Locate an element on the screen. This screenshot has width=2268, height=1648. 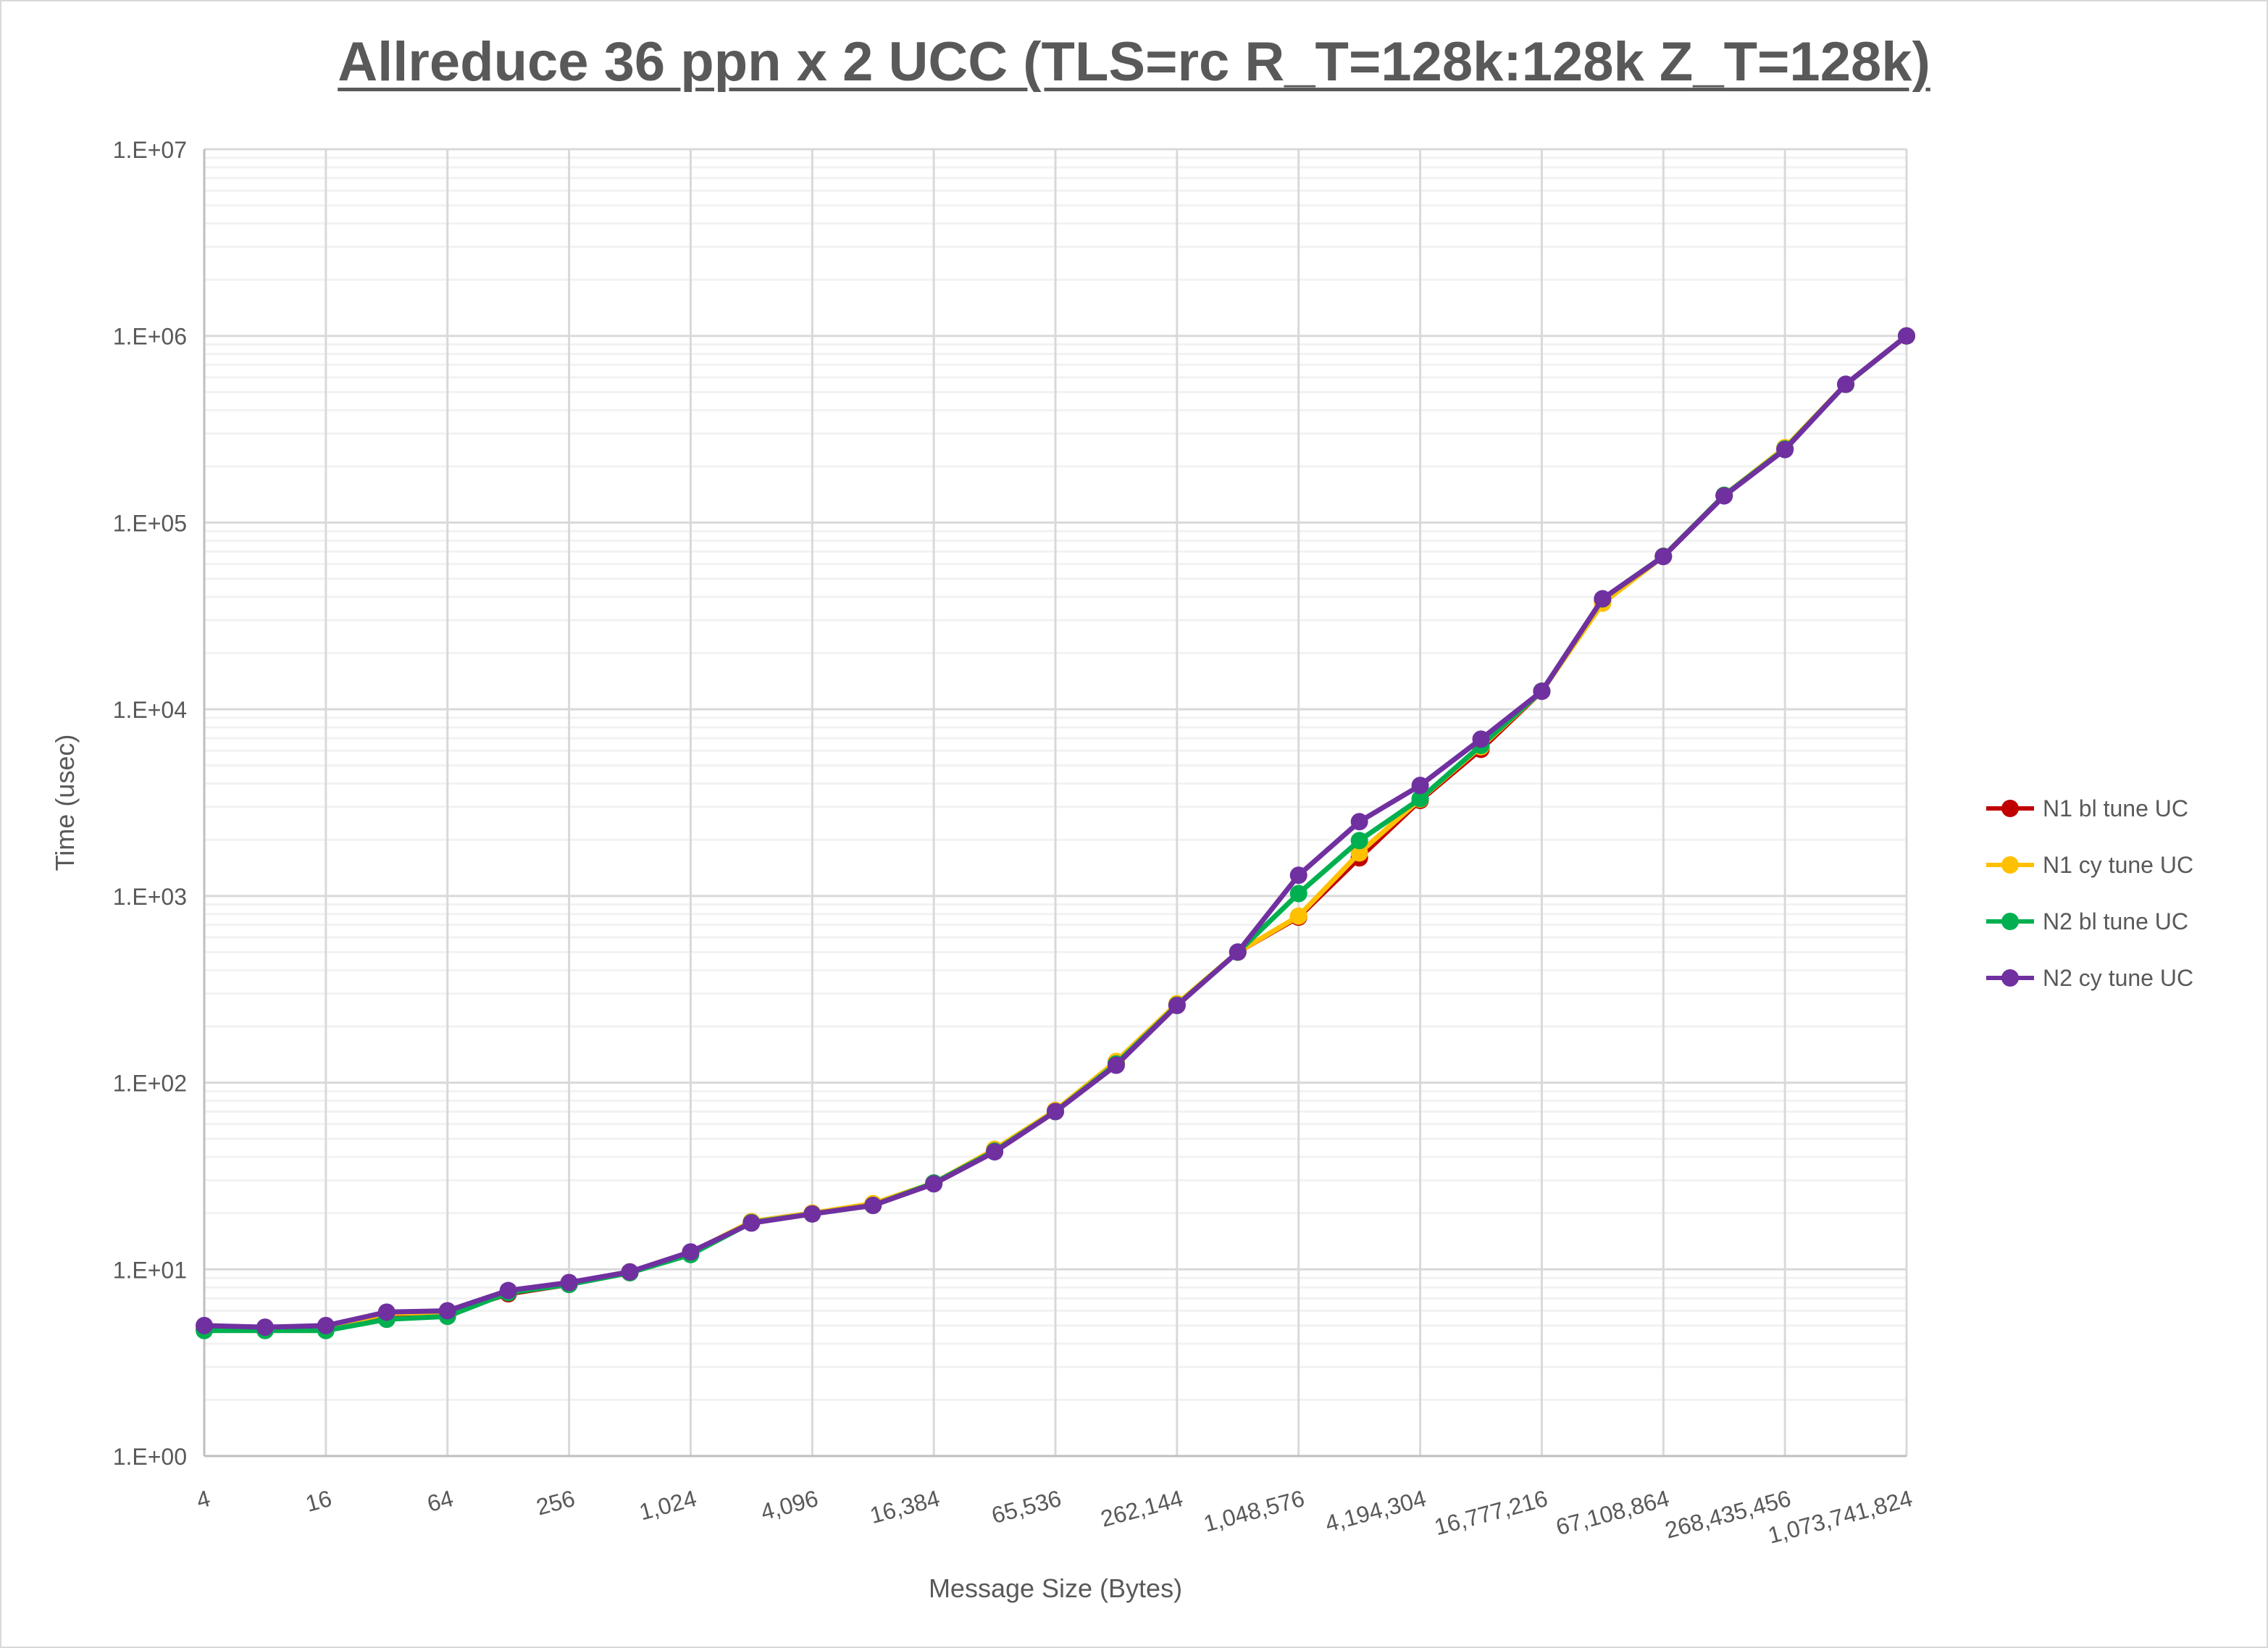
y-tick-label: 1.E+03 is located at coordinates (150, 897).